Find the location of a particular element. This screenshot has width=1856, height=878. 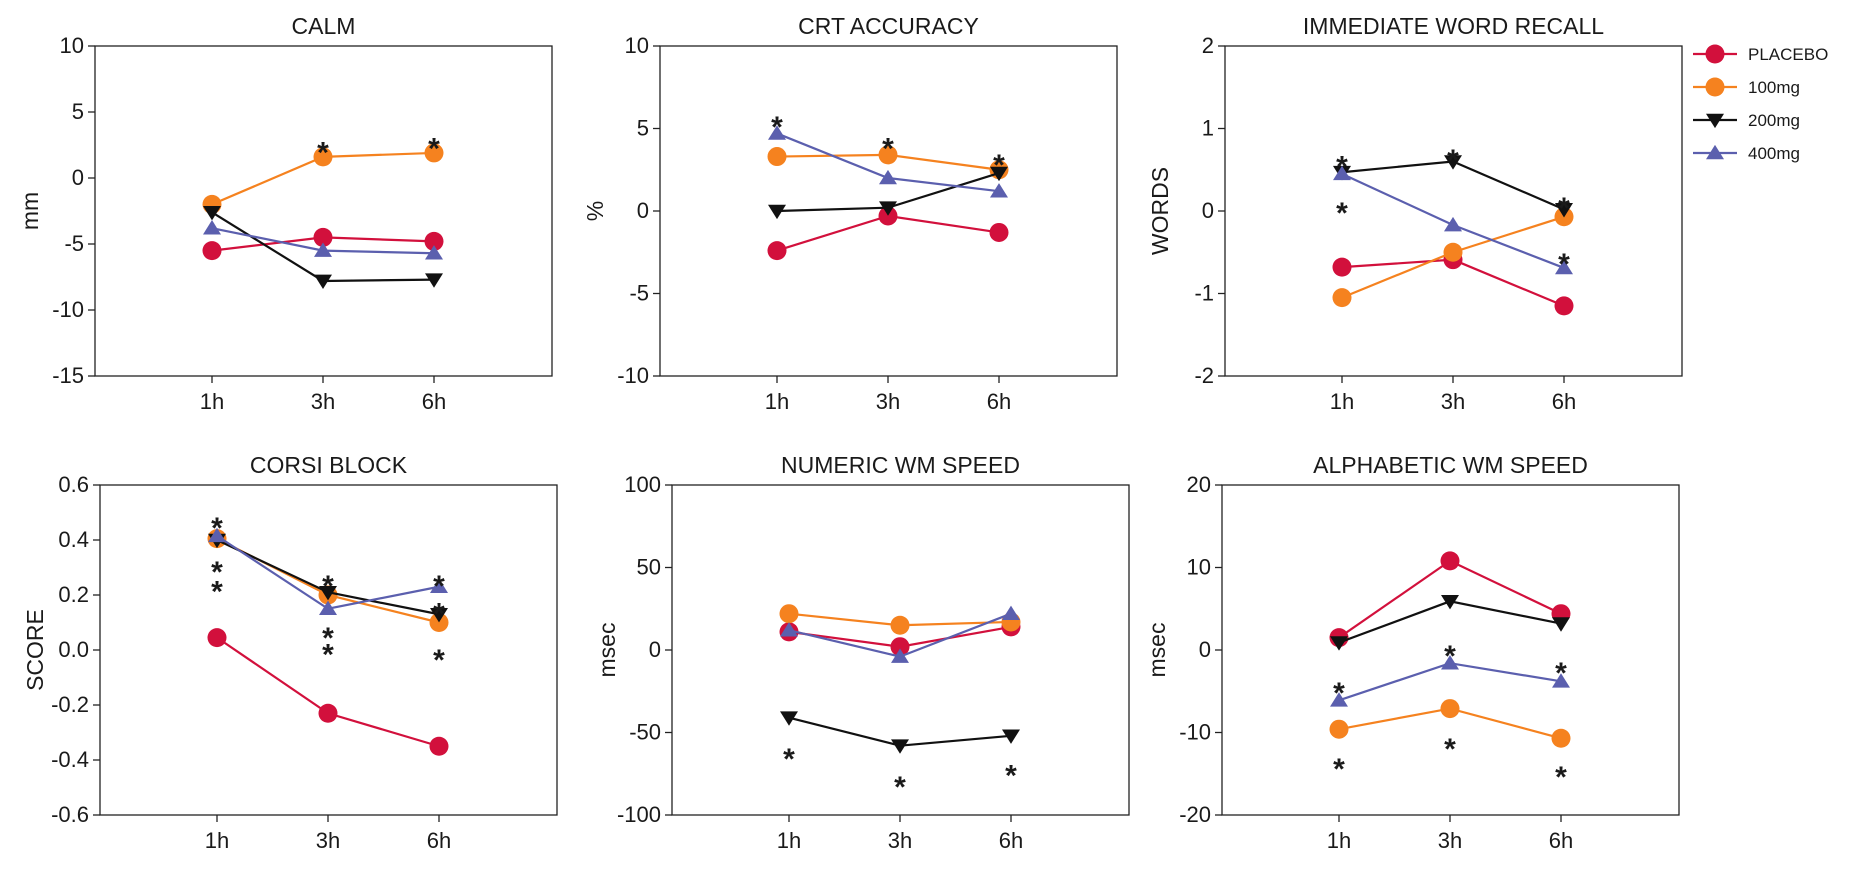

x-tick-label: 6h is located at coordinates (1564, 401).